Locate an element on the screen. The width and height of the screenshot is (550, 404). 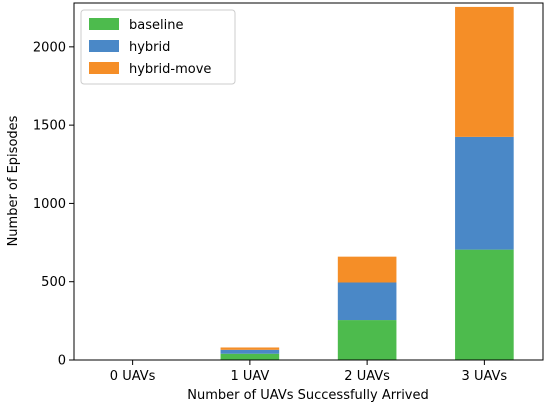
bar-segment-hybrid-1-uav is located at coordinates (250, 351).